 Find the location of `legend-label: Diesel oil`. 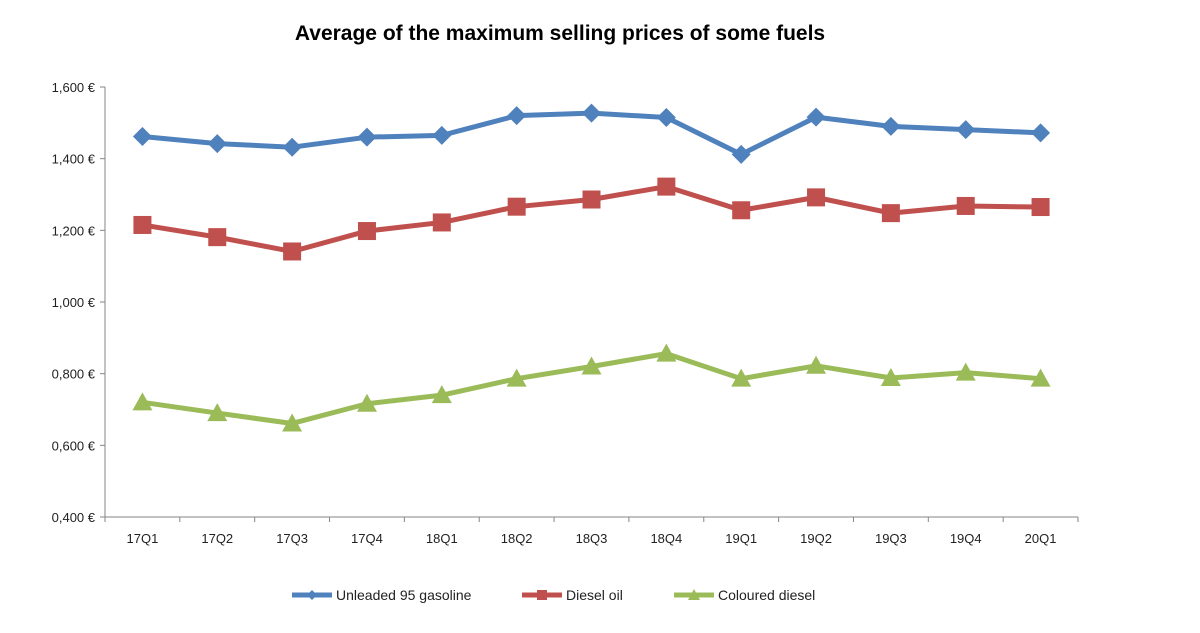

legend-label: Diesel oil is located at coordinates (594, 595).